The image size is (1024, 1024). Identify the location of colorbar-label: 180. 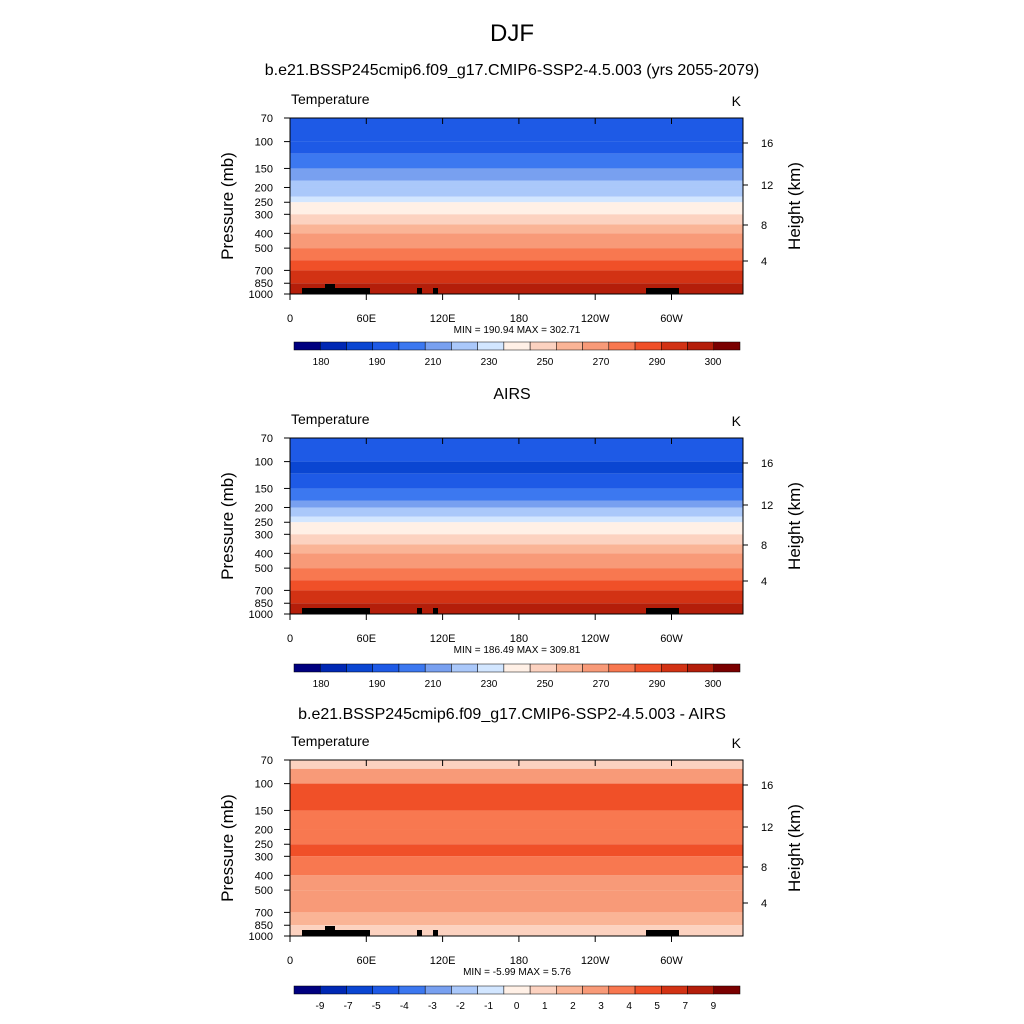
(321, 684).